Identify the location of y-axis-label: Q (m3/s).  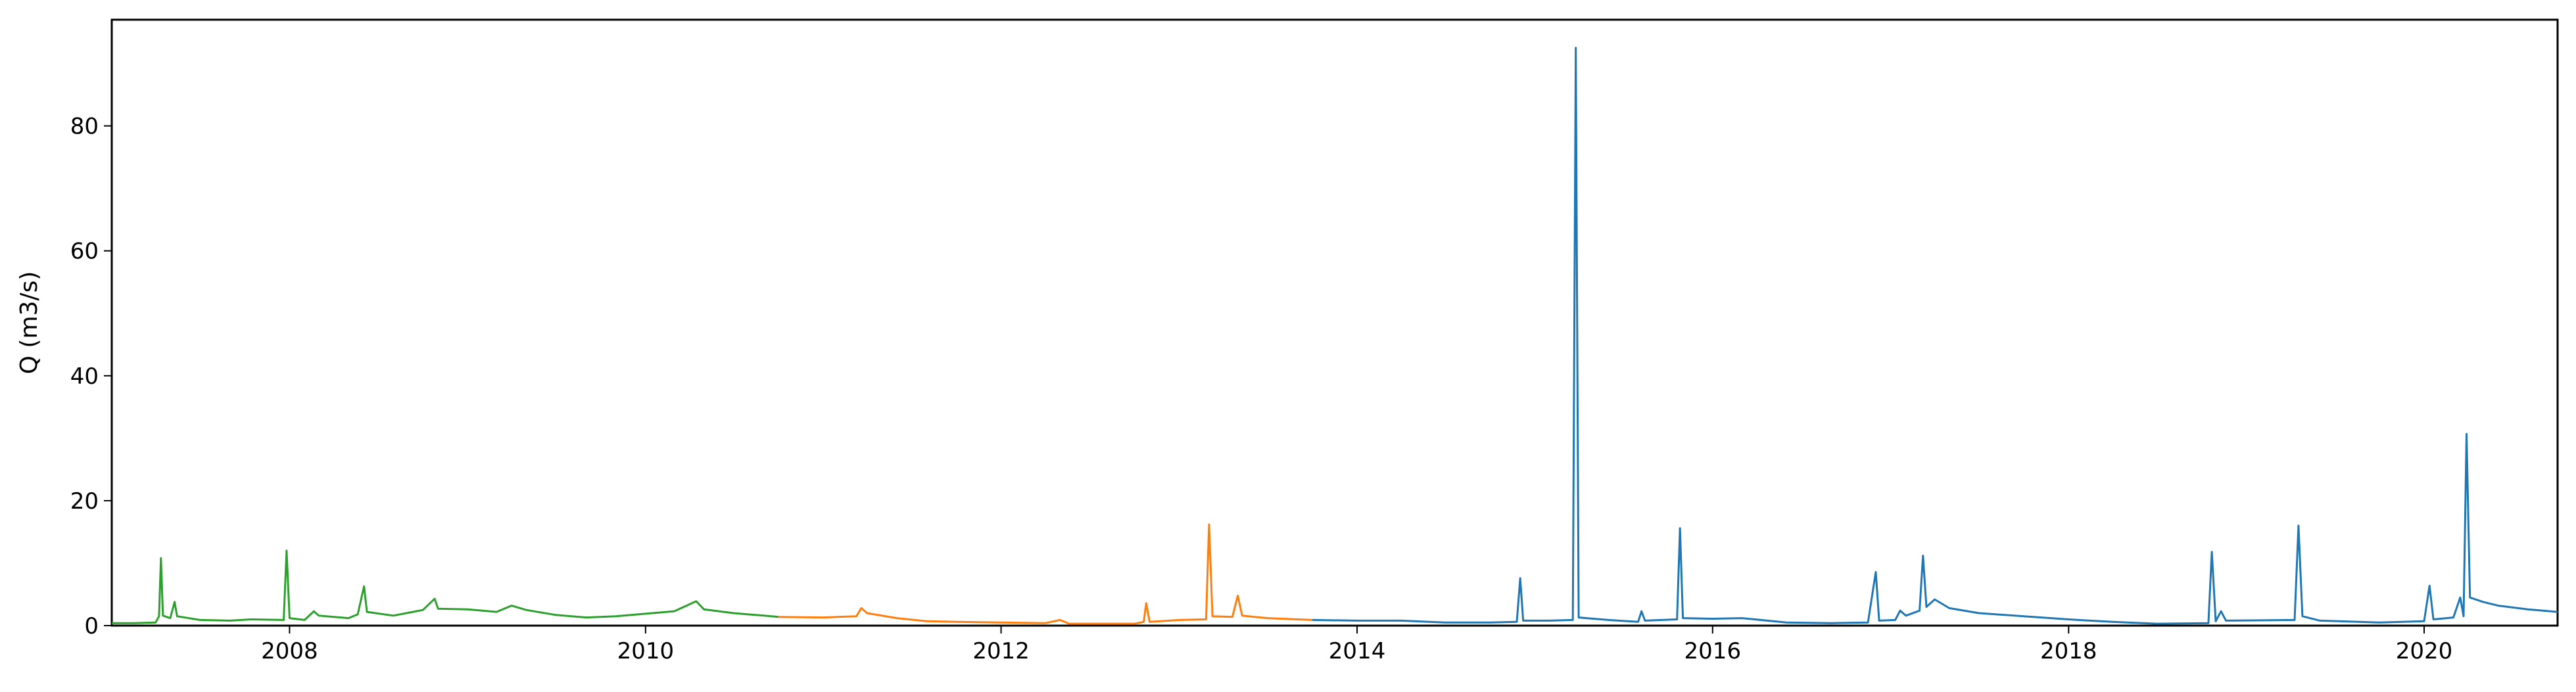
(30, 323).